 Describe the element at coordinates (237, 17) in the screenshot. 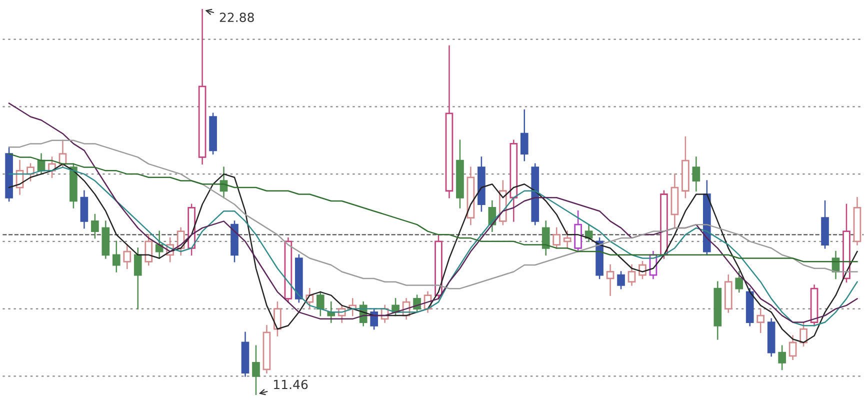

I see `annotation: 22.88` at that location.